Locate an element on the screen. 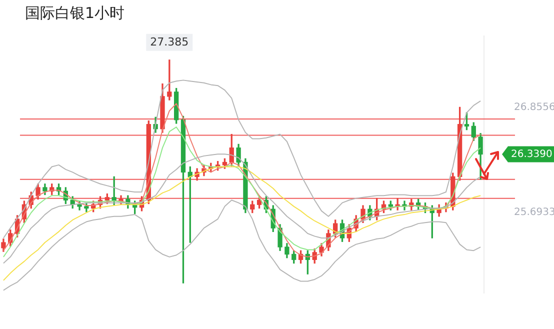  annotation: 27.385 is located at coordinates (169, 41).